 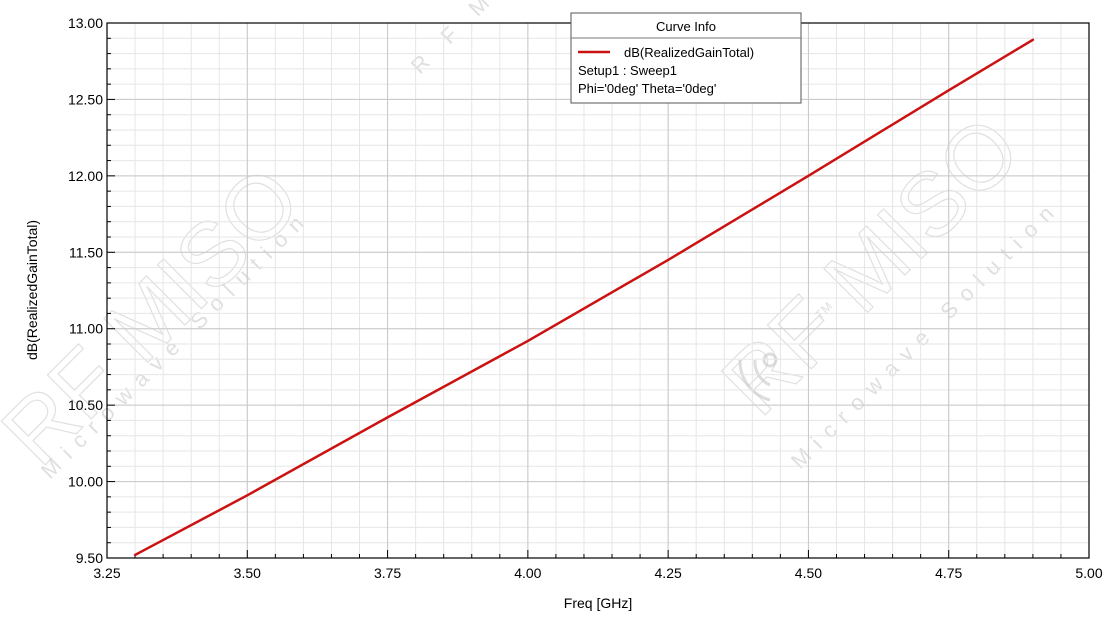 What do you see at coordinates (85, 99) in the screenshot?
I see `y-tick-label: 12.50` at bounding box center [85, 99].